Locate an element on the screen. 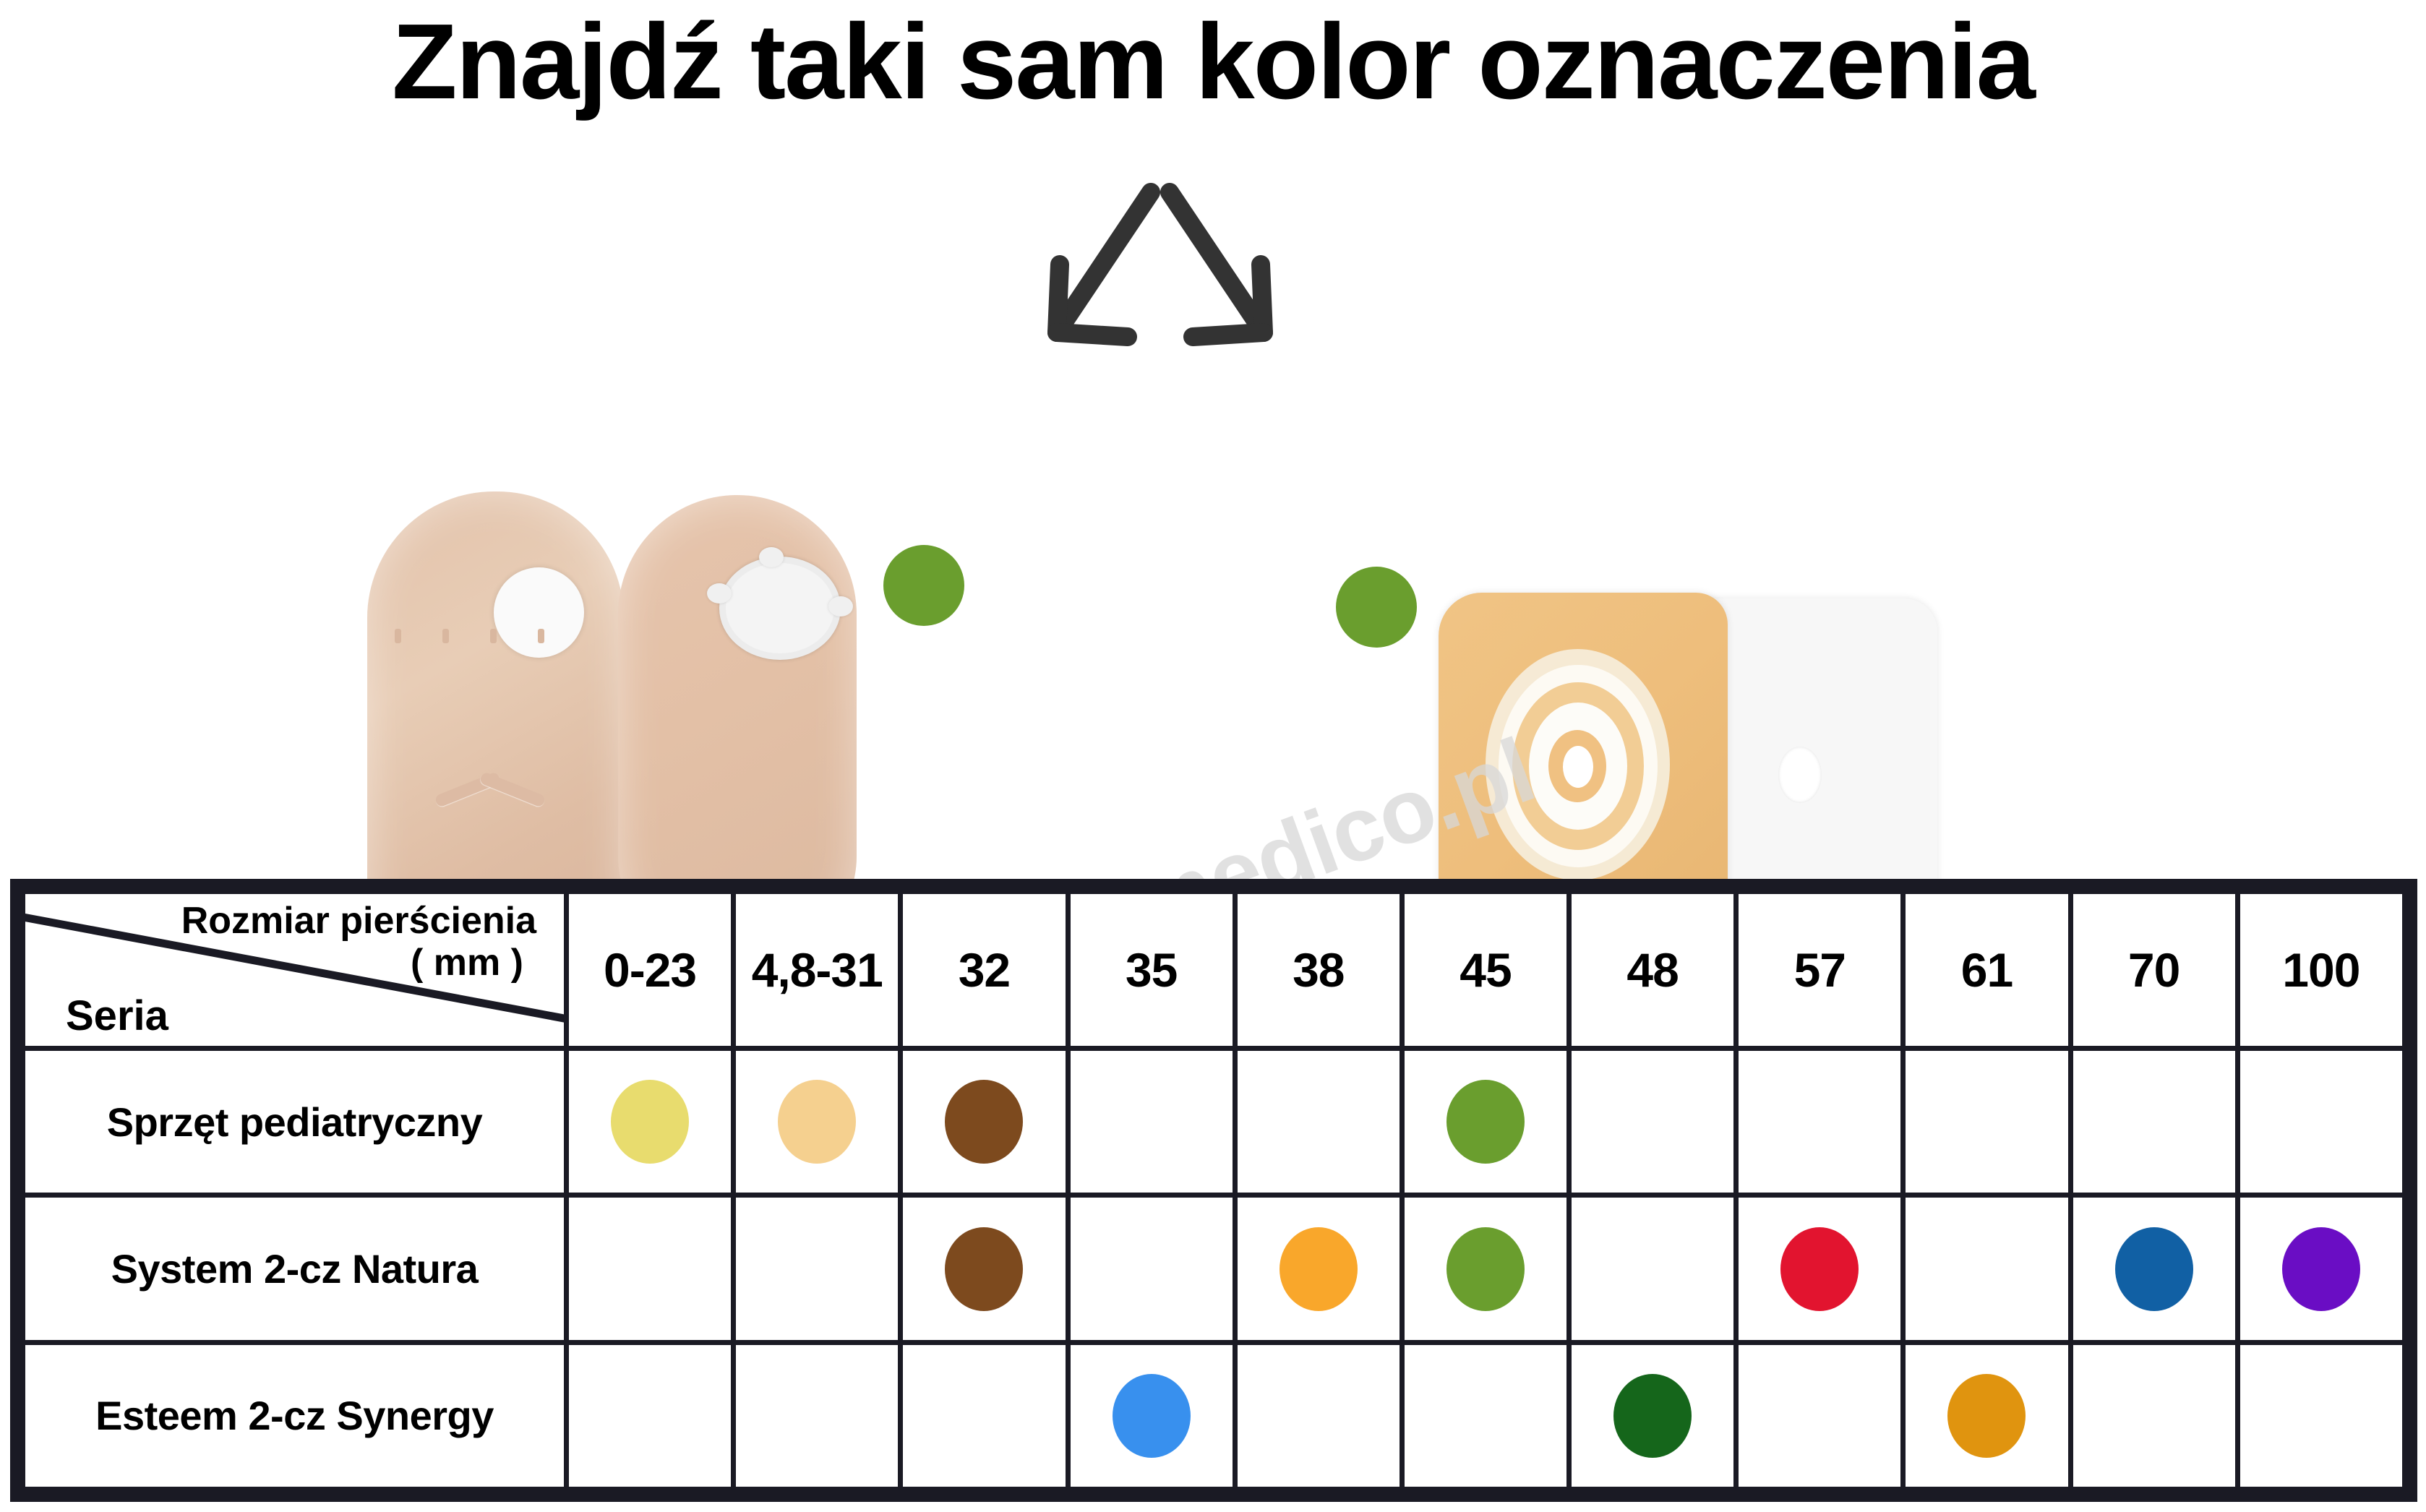 The width and height of the screenshot is (2426, 1512). arrow-pair-icon is located at coordinates (1160, 264).